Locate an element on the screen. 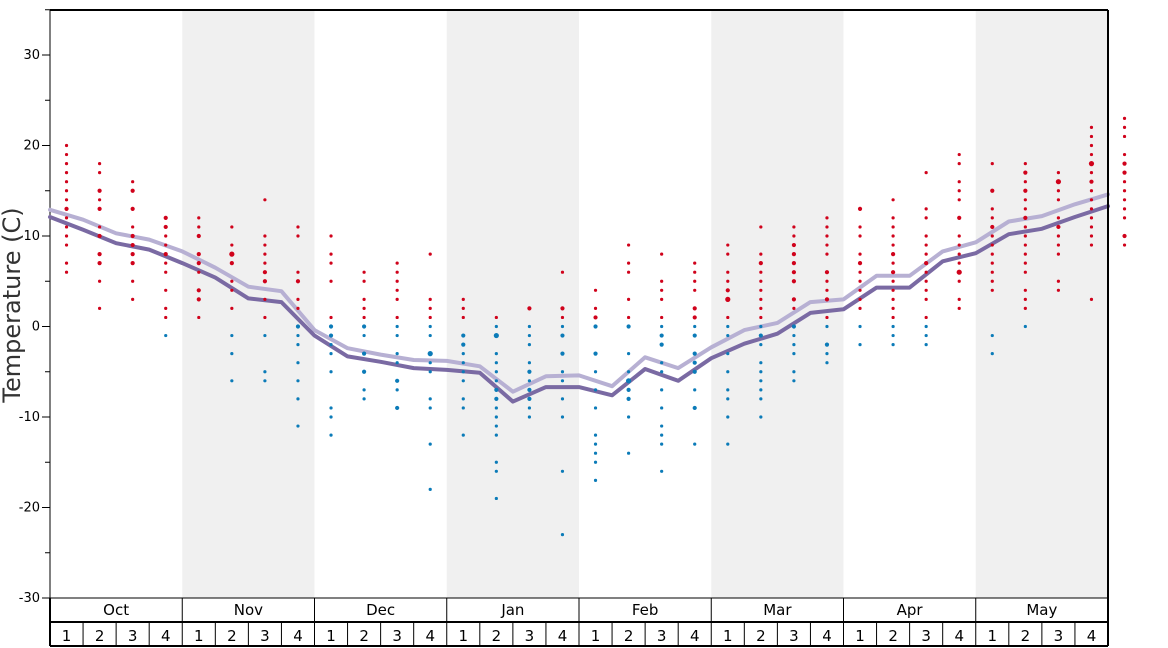  week-label: 2 is located at coordinates (232, 636).